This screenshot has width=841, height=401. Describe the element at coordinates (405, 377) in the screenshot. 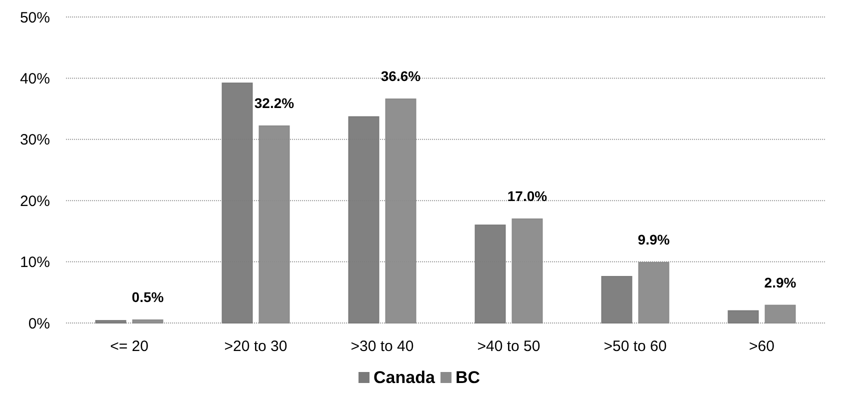

I see `legend-label: Canada` at that location.